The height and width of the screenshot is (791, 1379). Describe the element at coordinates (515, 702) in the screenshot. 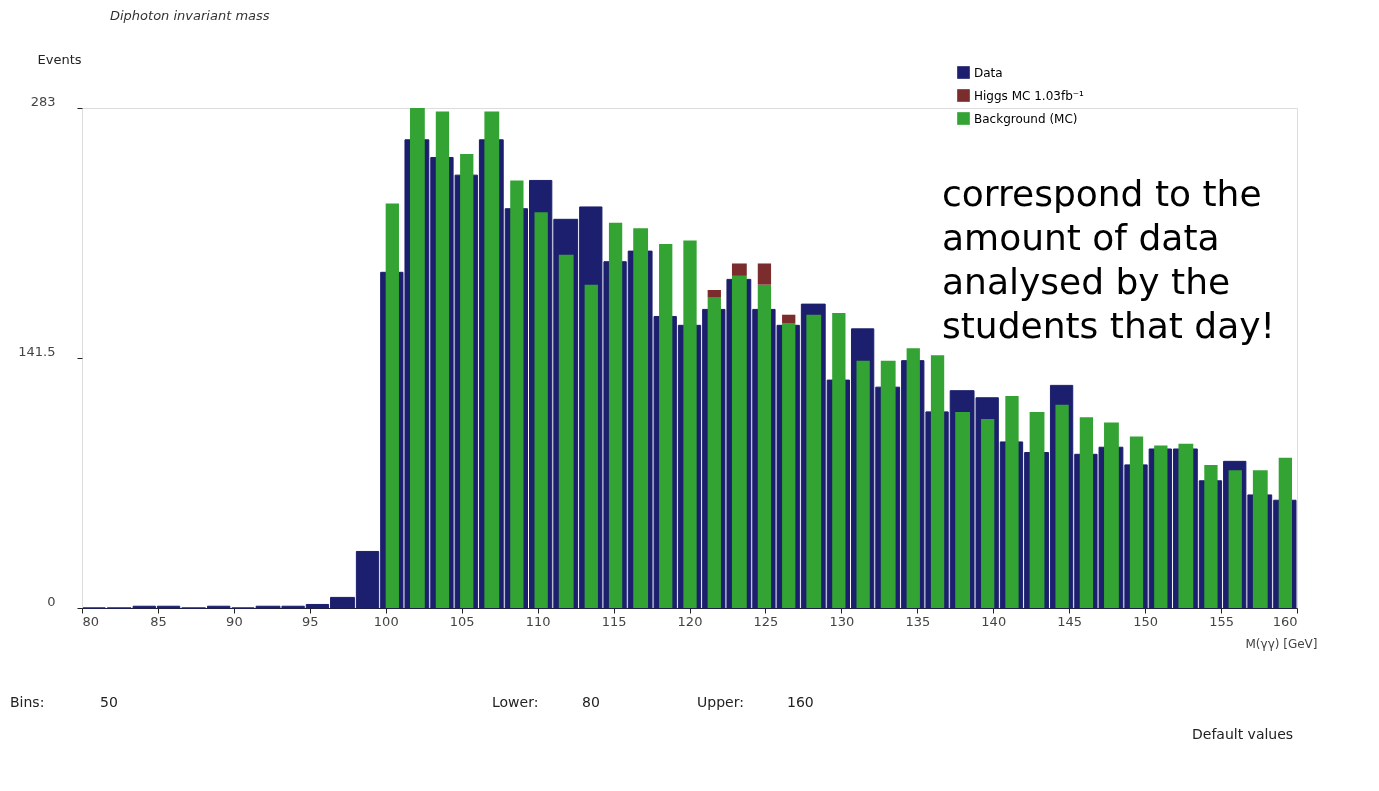

I see `text: Lower:` at that location.